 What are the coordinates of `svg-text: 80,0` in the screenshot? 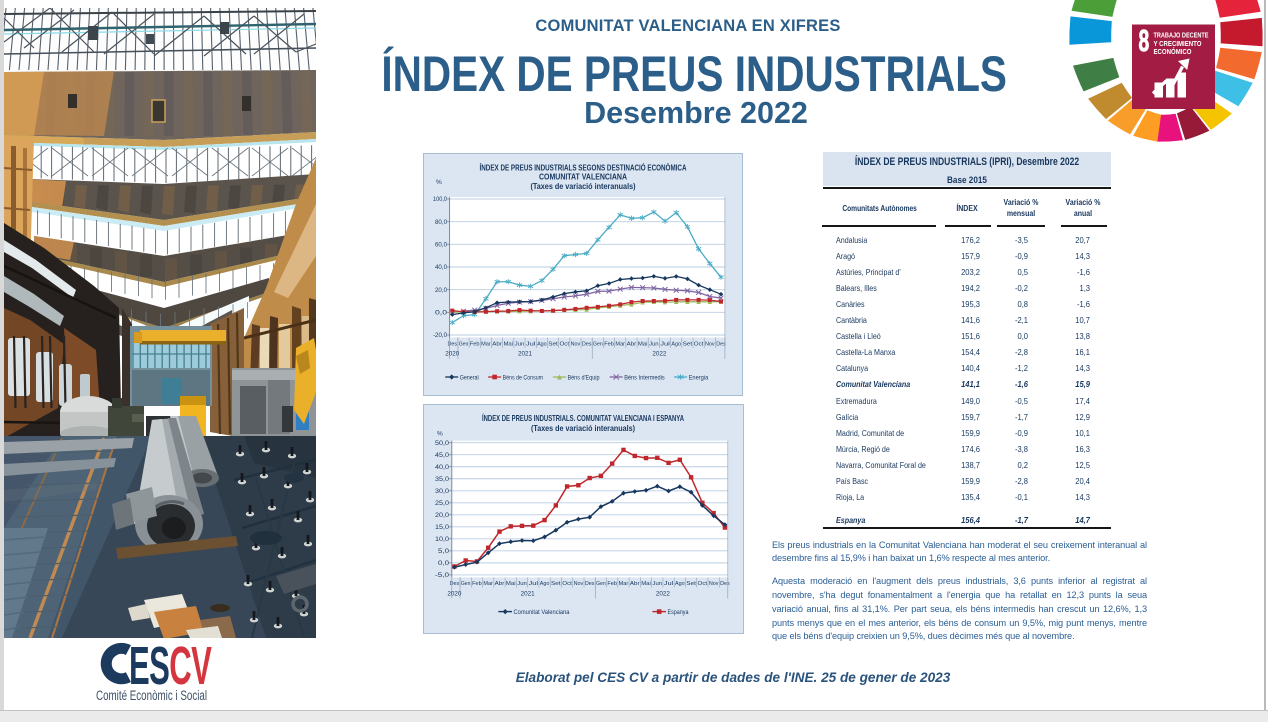 It's located at (441, 222).